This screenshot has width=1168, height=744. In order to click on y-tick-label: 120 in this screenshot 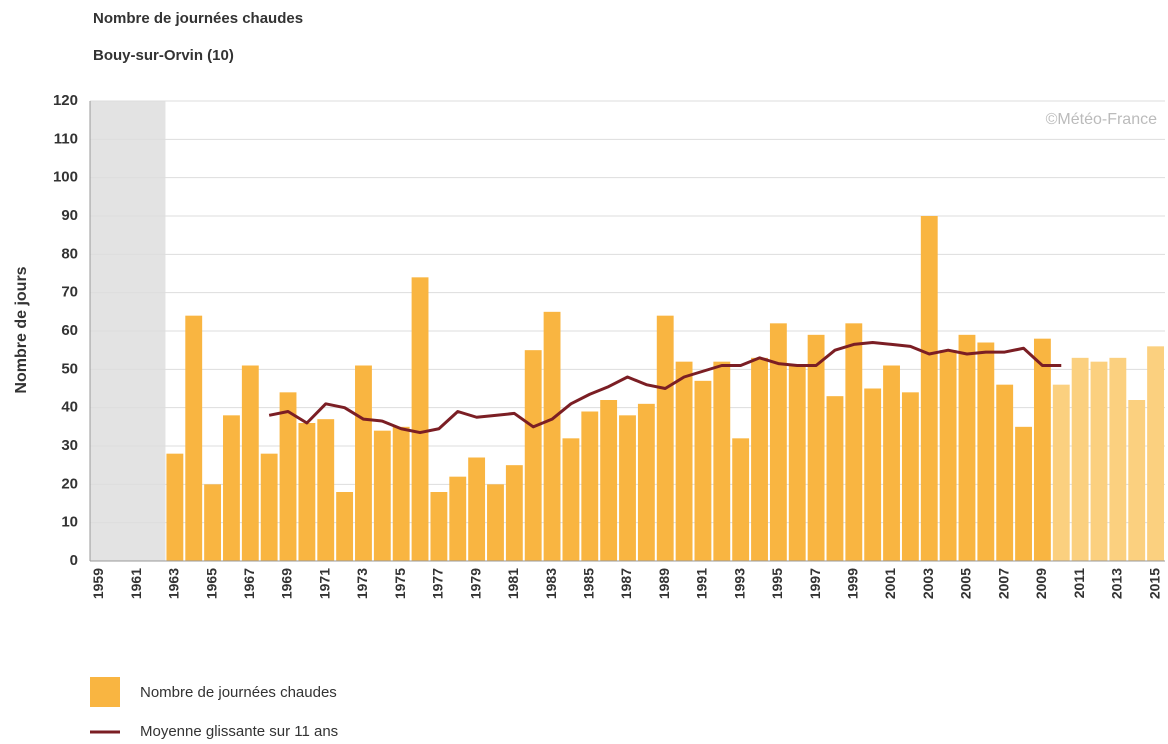, I will do `click(65, 100)`.